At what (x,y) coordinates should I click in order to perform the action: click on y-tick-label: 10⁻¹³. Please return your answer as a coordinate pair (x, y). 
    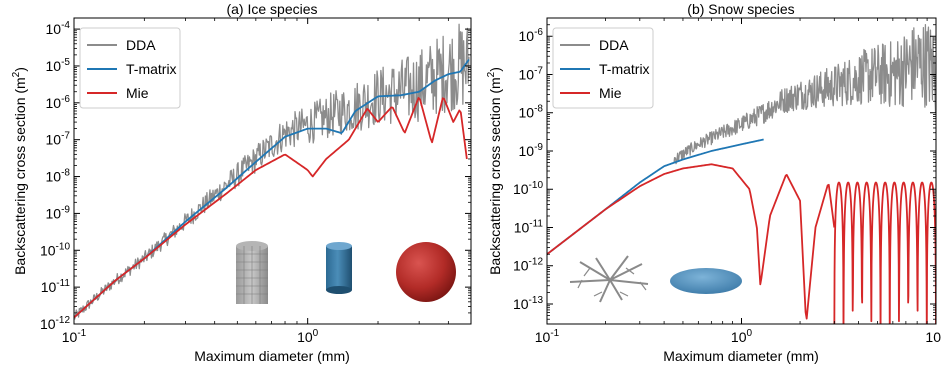
    Looking at the image, I should click on (528, 303).